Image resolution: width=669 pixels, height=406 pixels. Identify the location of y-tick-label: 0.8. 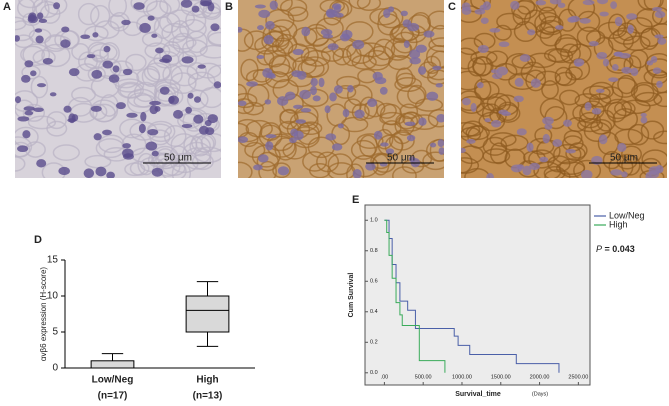
(374, 251).